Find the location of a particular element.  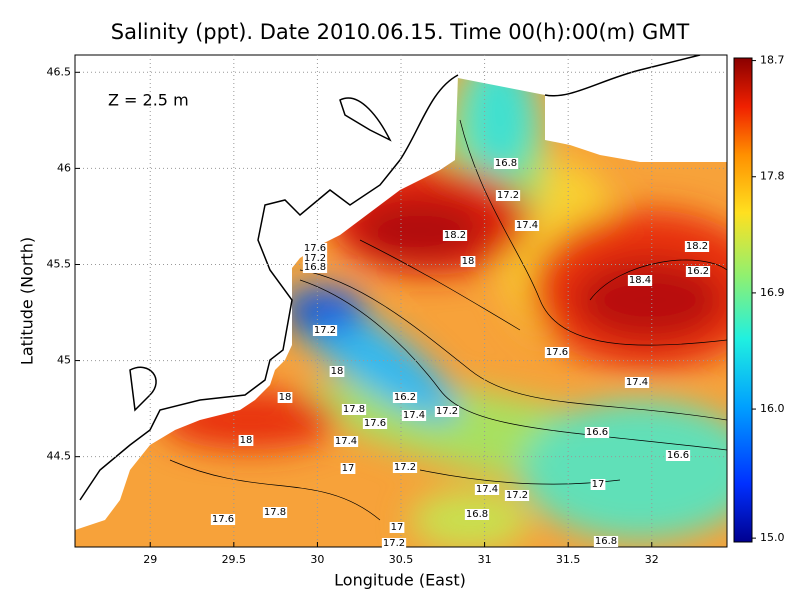

x-axis-label: Longitude (East) is located at coordinates (400, 580).